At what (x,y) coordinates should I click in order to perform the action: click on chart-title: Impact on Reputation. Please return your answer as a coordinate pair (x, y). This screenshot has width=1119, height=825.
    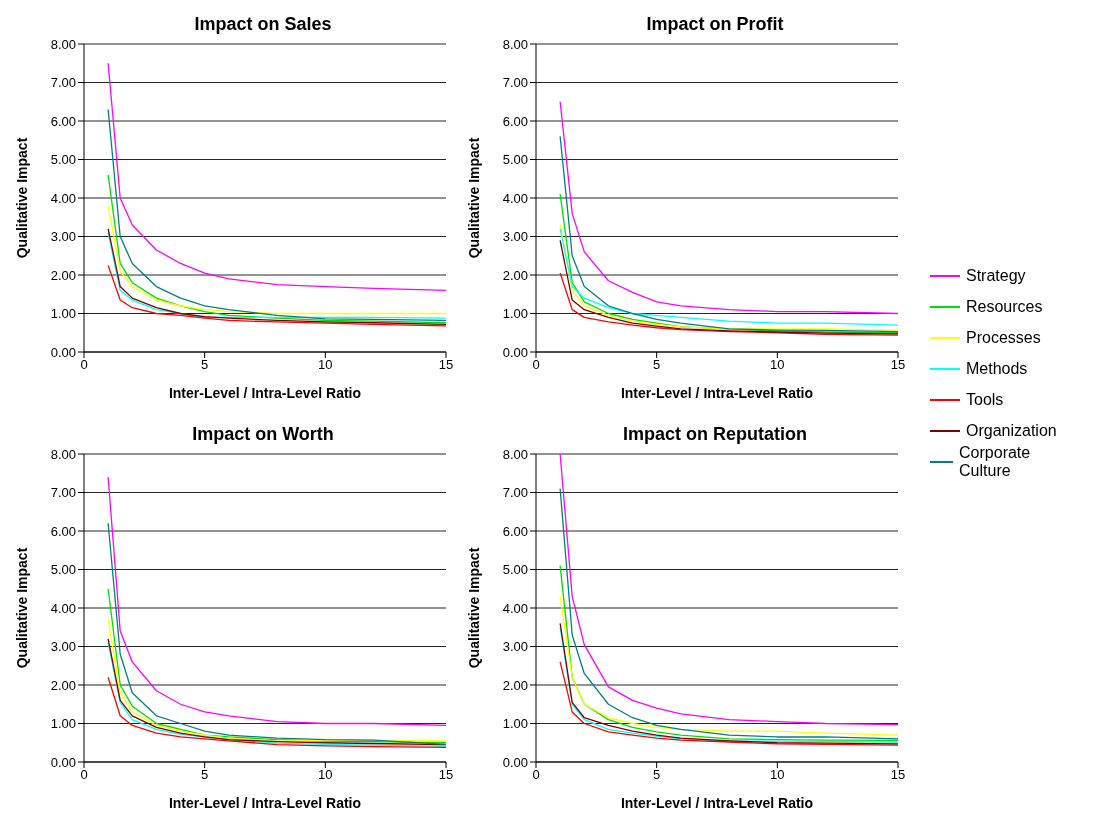
    Looking at the image, I should click on (715, 434).